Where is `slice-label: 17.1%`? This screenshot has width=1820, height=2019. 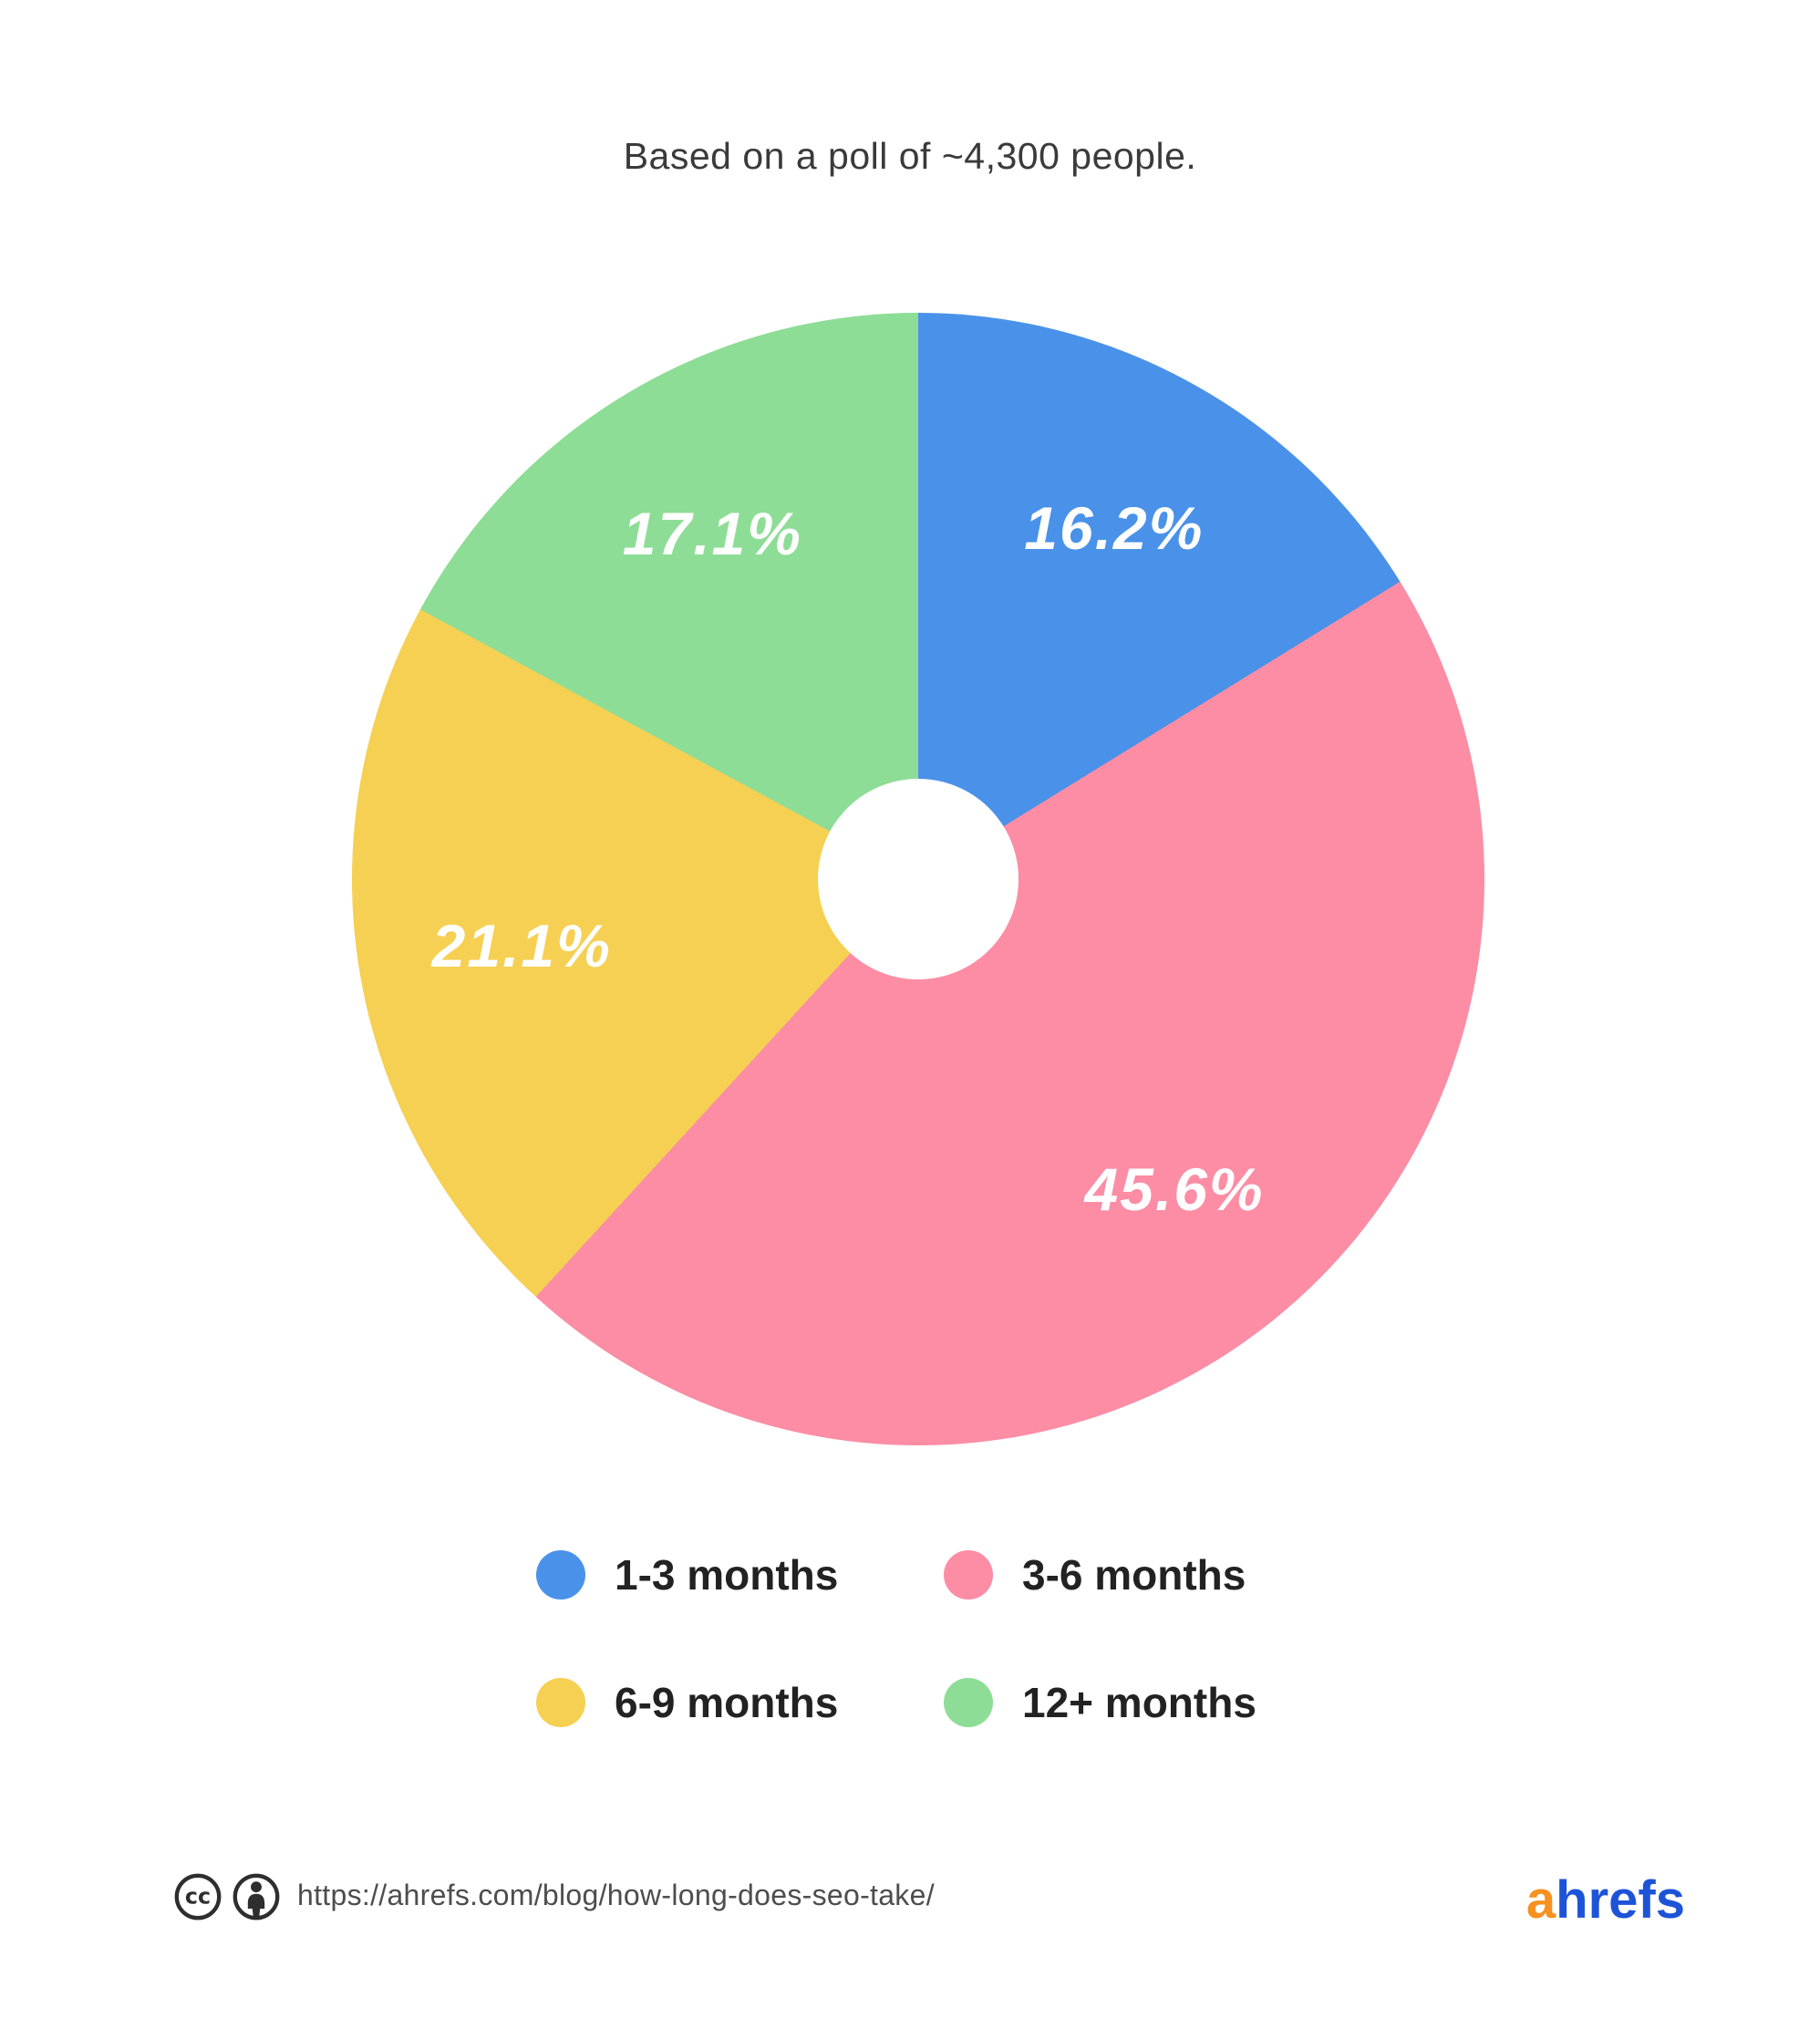 slice-label: 17.1% is located at coordinates (712, 534).